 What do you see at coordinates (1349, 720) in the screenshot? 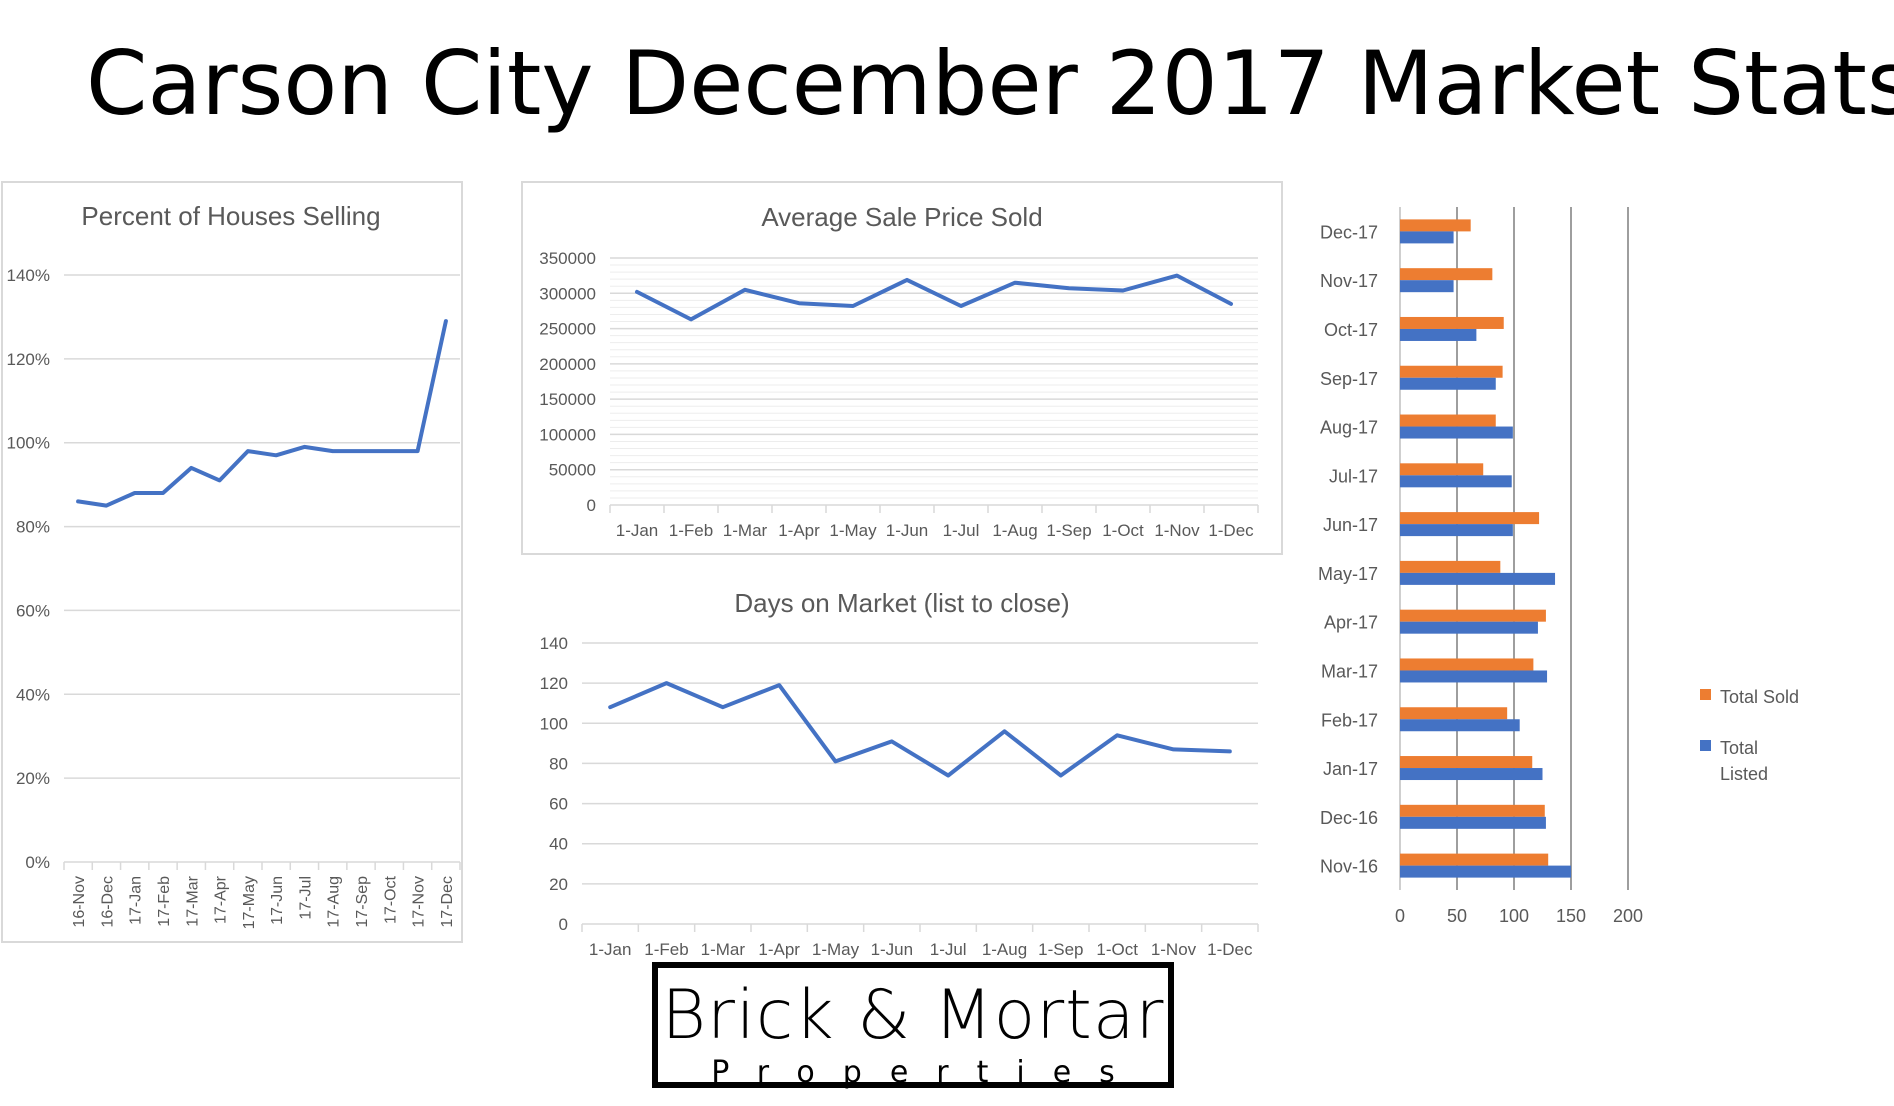
I see `y-tick-label: Feb-17` at bounding box center [1349, 720].